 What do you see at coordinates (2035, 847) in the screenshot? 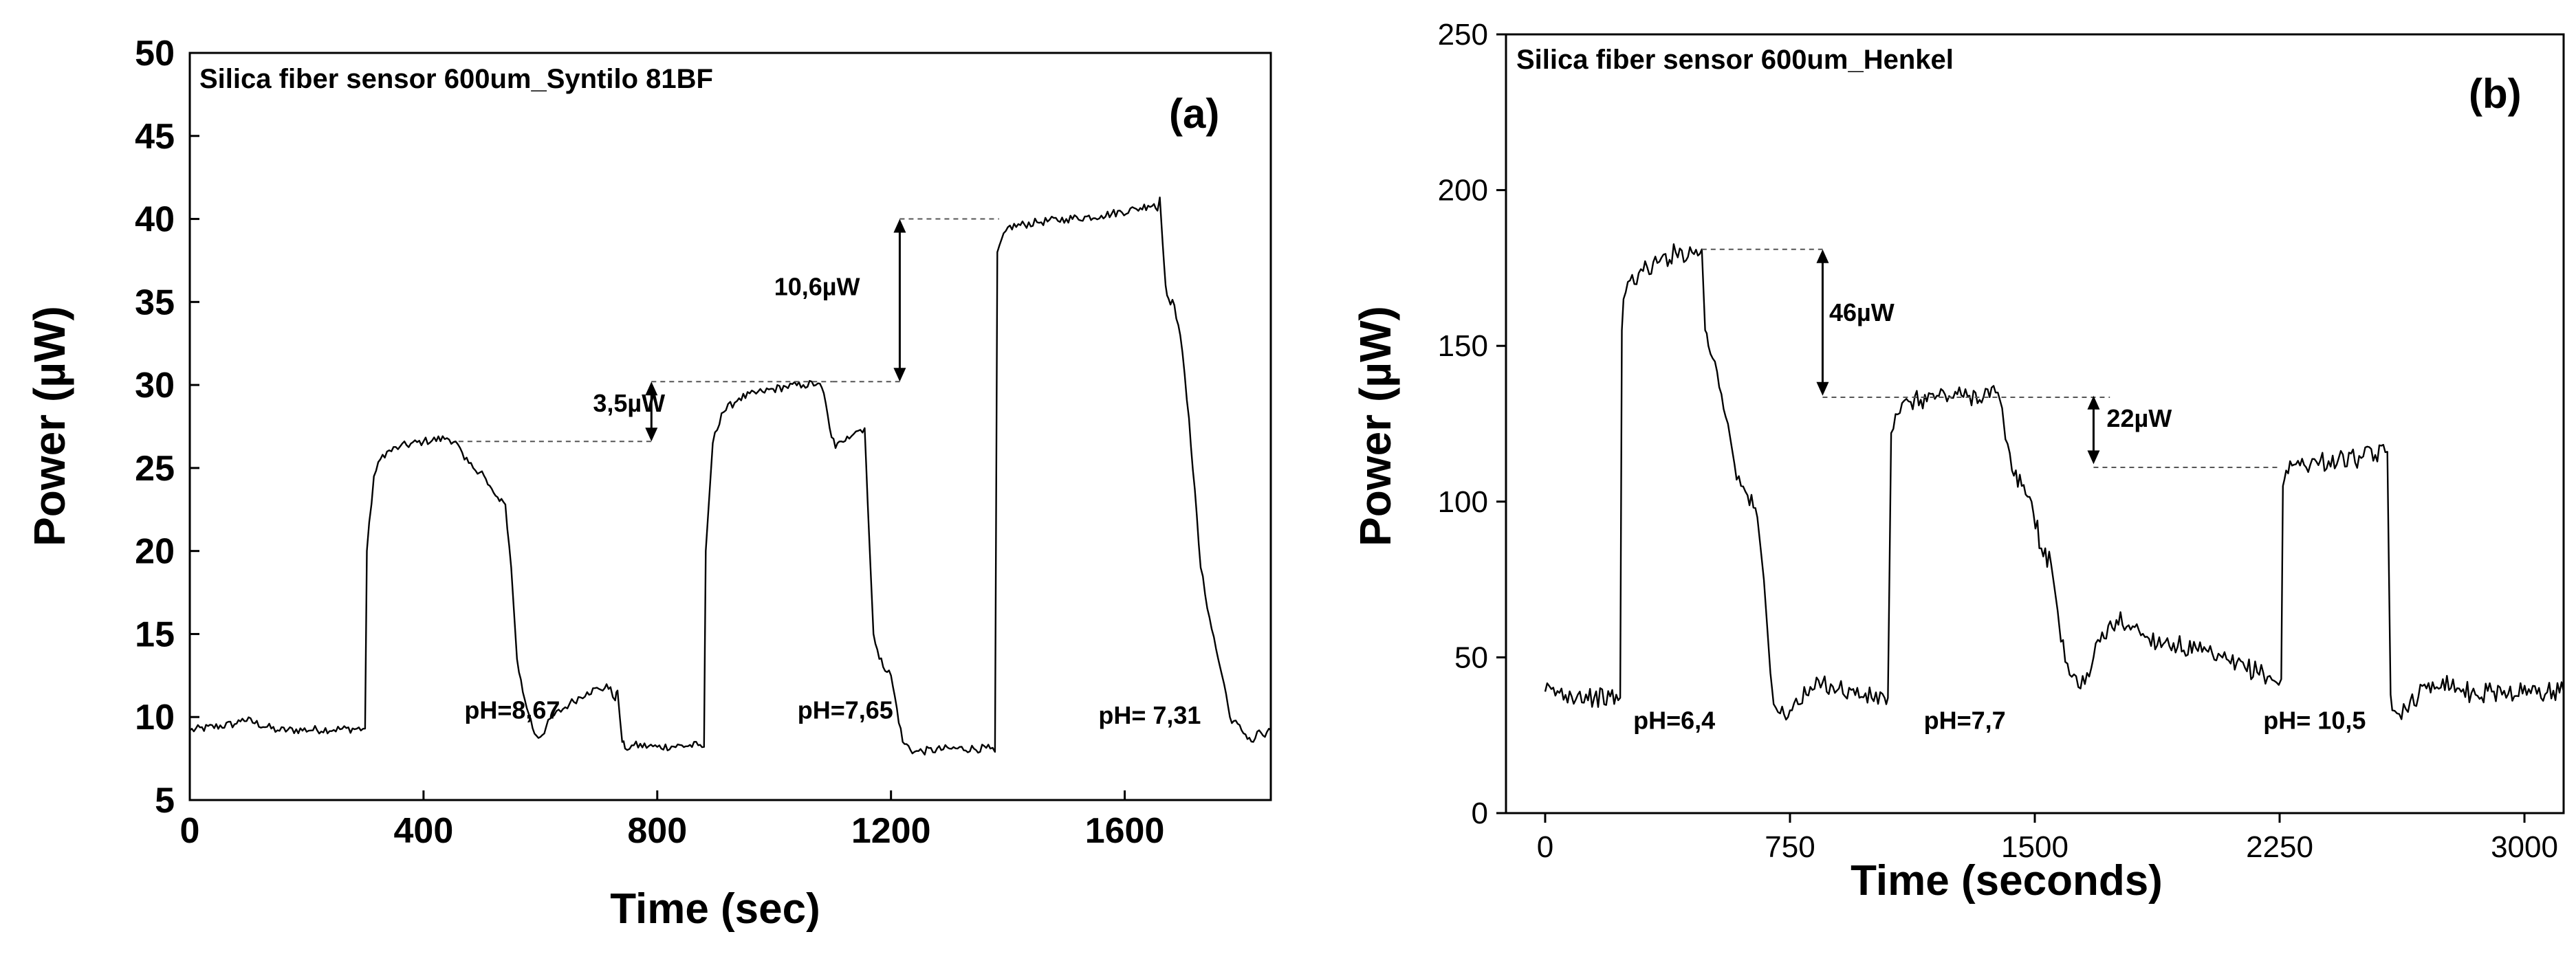
I see `panel-b-xtick-label: 1500` at bounding box center [2035, 847].